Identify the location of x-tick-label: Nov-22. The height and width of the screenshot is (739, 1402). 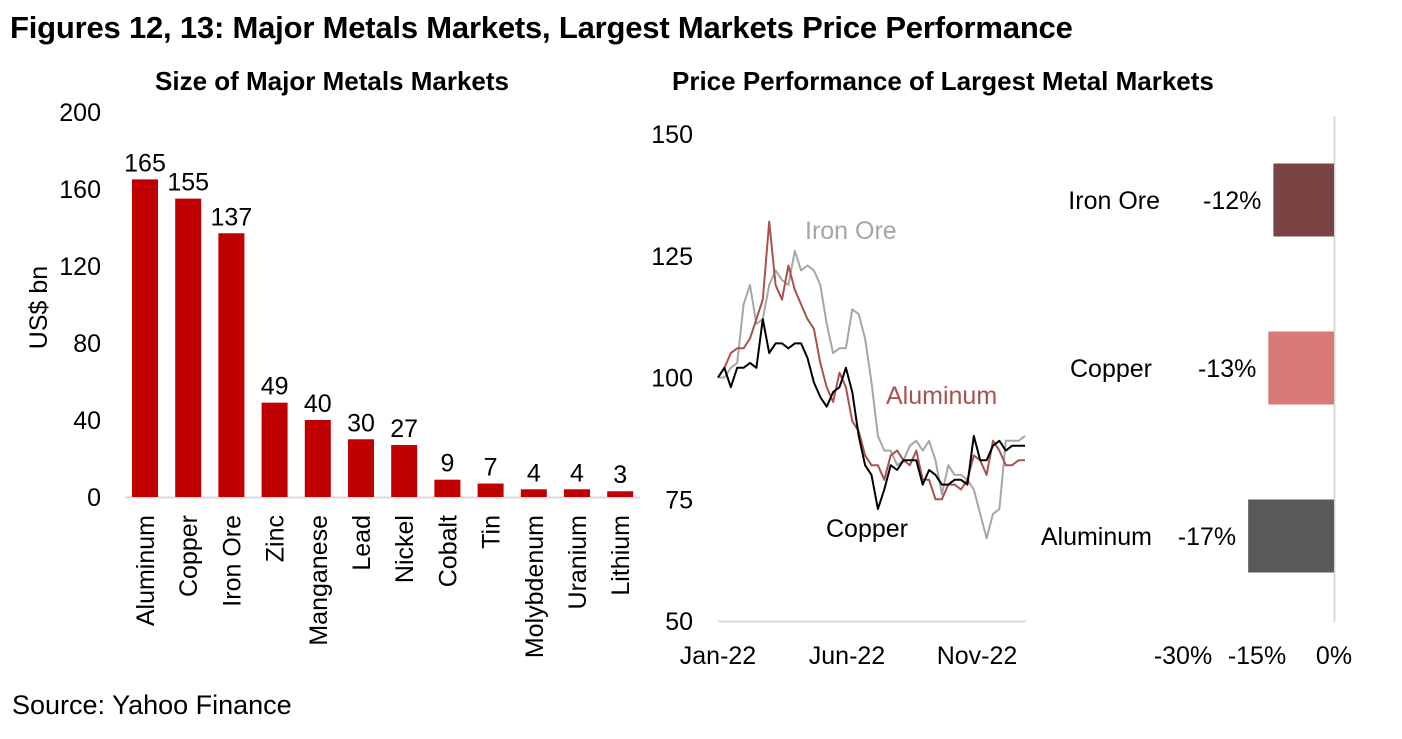
(977, 656).